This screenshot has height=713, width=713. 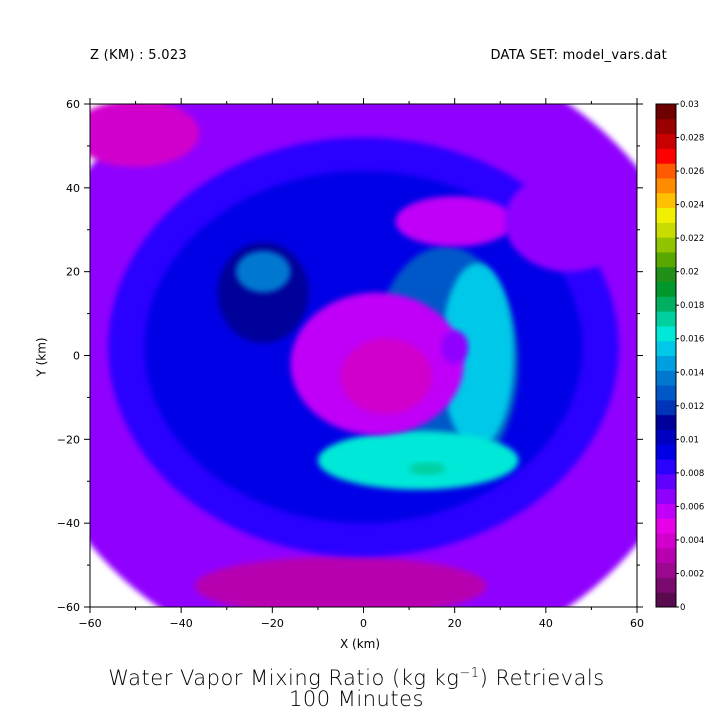 I want to click on colorbar-label: 0.01, so click(x=689, y=440).